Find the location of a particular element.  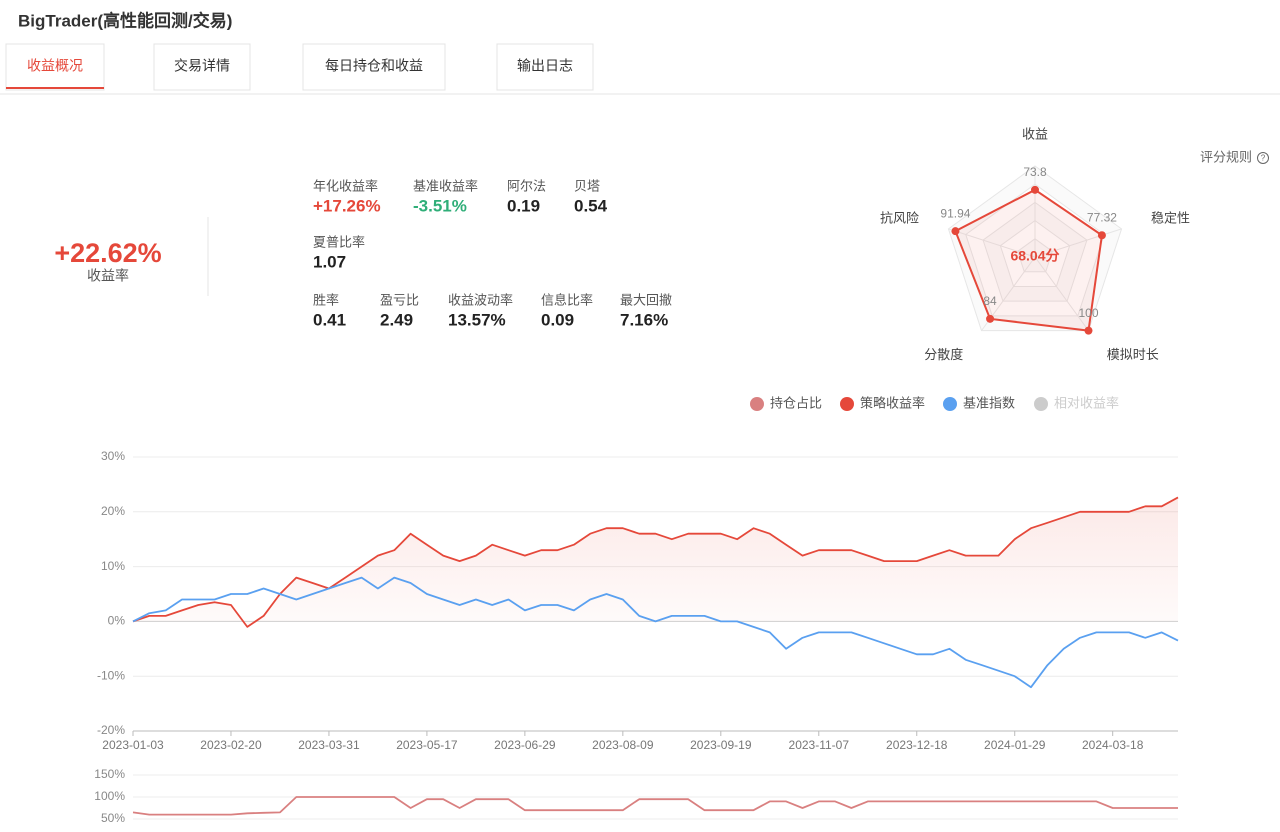

tab-label: 输出日志 is located at coordinates (545, 66).